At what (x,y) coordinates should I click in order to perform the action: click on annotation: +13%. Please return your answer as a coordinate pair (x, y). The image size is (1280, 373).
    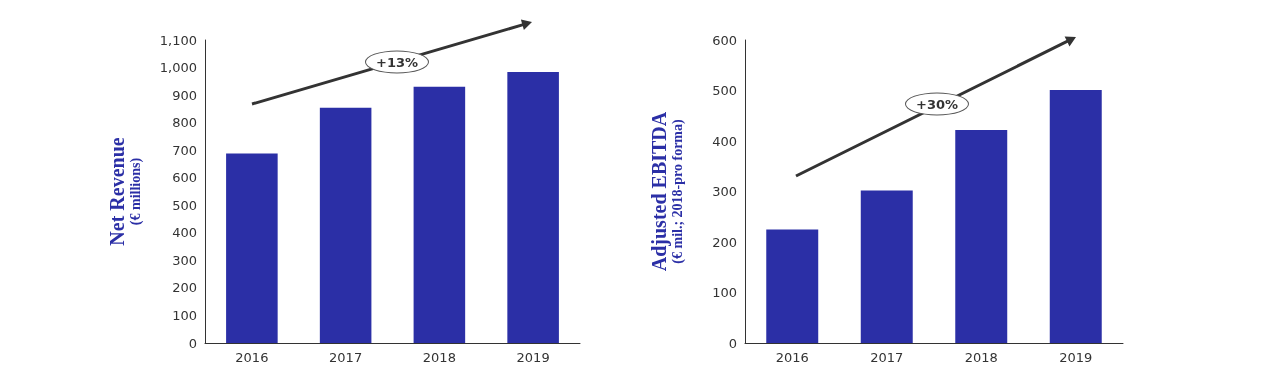
    Looking at the image, I should click on (397, 62).